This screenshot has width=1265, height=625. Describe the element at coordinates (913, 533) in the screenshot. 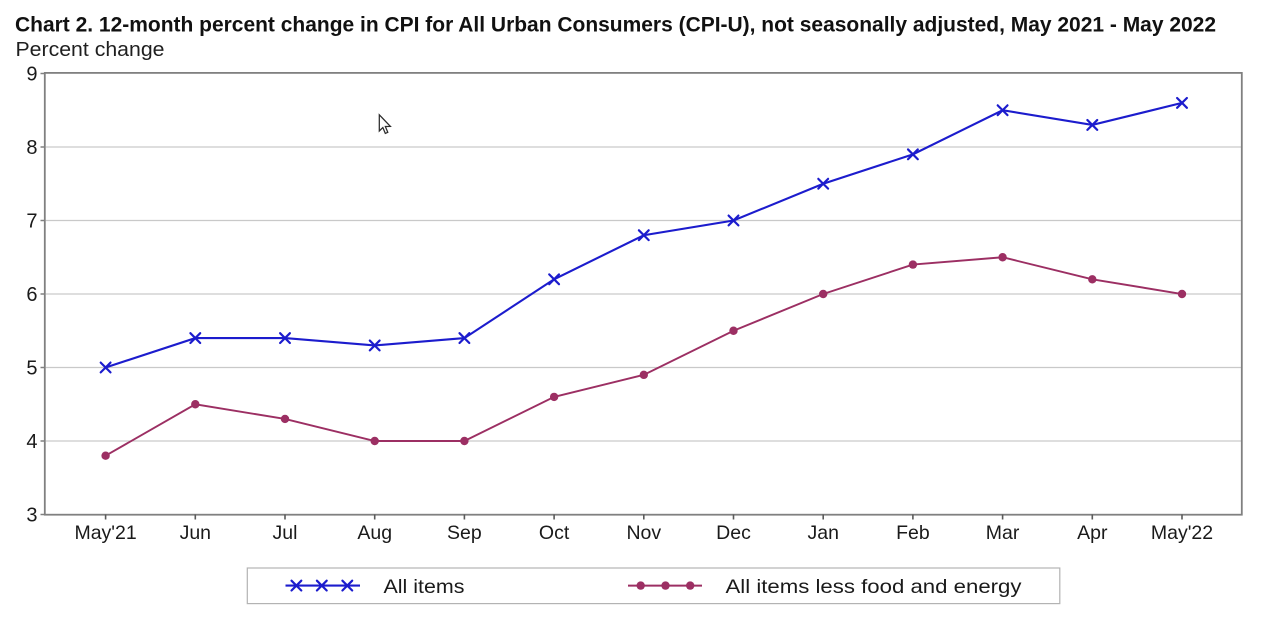

I see `svg-text: Feb` at that location.